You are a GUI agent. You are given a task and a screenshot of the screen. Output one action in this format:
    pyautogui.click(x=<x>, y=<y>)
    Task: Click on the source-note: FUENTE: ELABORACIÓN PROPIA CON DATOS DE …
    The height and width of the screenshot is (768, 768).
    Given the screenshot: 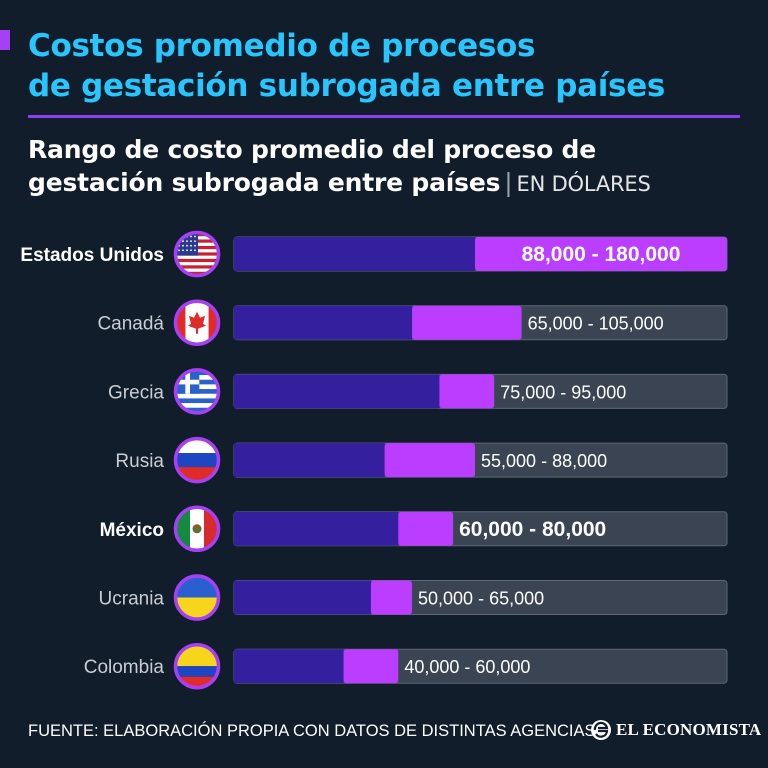 What is the action you would take?
    pyautogui.click(x=312, y=731)
    